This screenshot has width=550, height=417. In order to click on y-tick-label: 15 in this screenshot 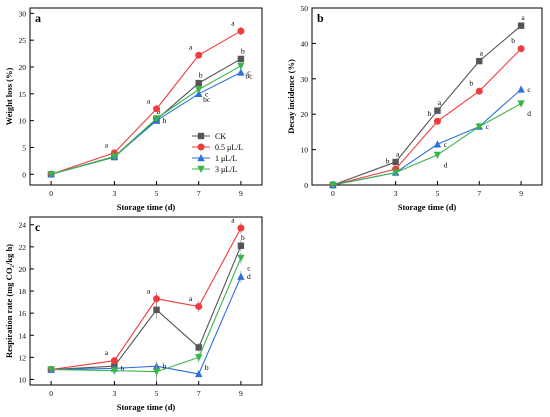, I will do `click(23, 94)`.